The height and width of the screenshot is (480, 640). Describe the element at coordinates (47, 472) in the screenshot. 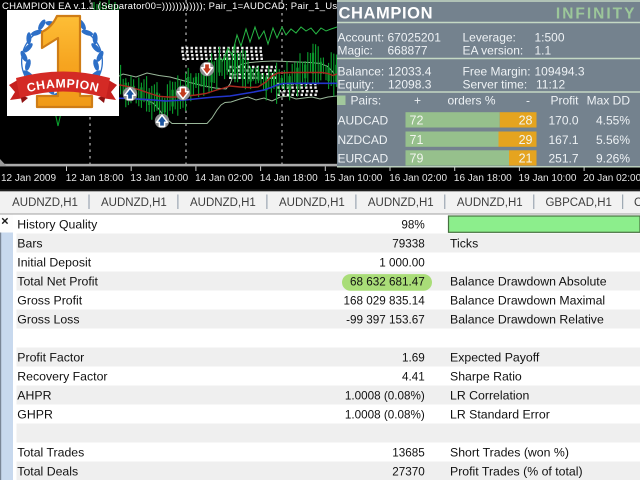

I see `svg-text: Total Deals` at that location.